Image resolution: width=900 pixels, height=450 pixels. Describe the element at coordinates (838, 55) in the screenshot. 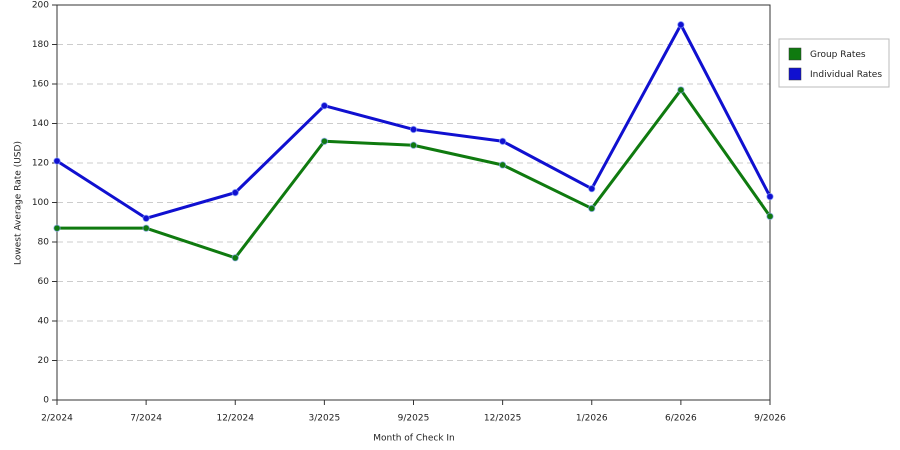

I see `legend-label: Group Rates` at that location.